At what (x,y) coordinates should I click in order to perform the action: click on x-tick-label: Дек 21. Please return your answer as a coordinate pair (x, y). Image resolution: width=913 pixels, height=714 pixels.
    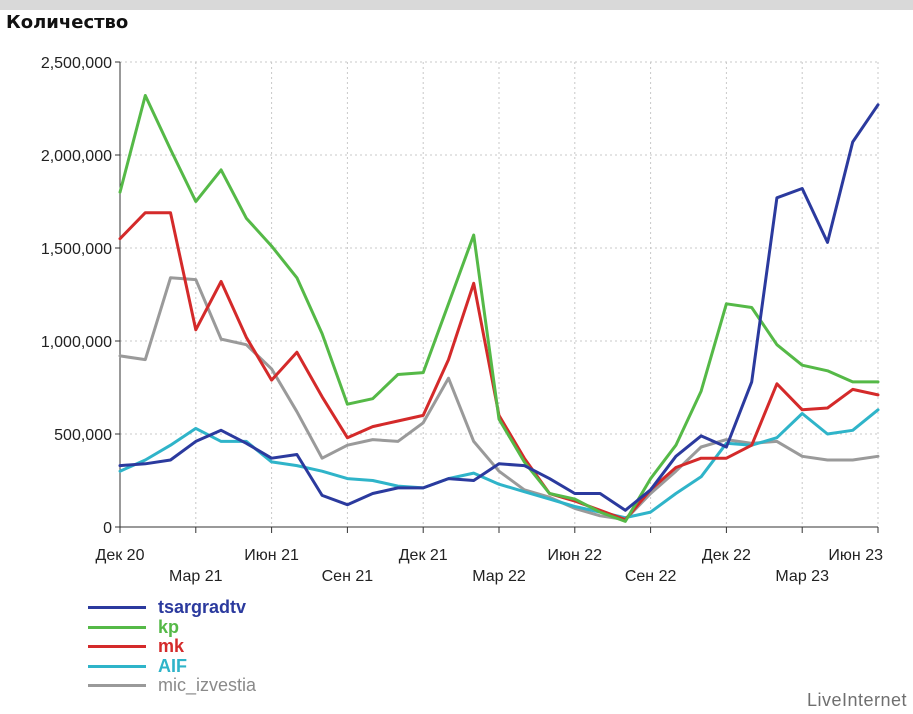
    Looking at the image, I should click on (423, 555).